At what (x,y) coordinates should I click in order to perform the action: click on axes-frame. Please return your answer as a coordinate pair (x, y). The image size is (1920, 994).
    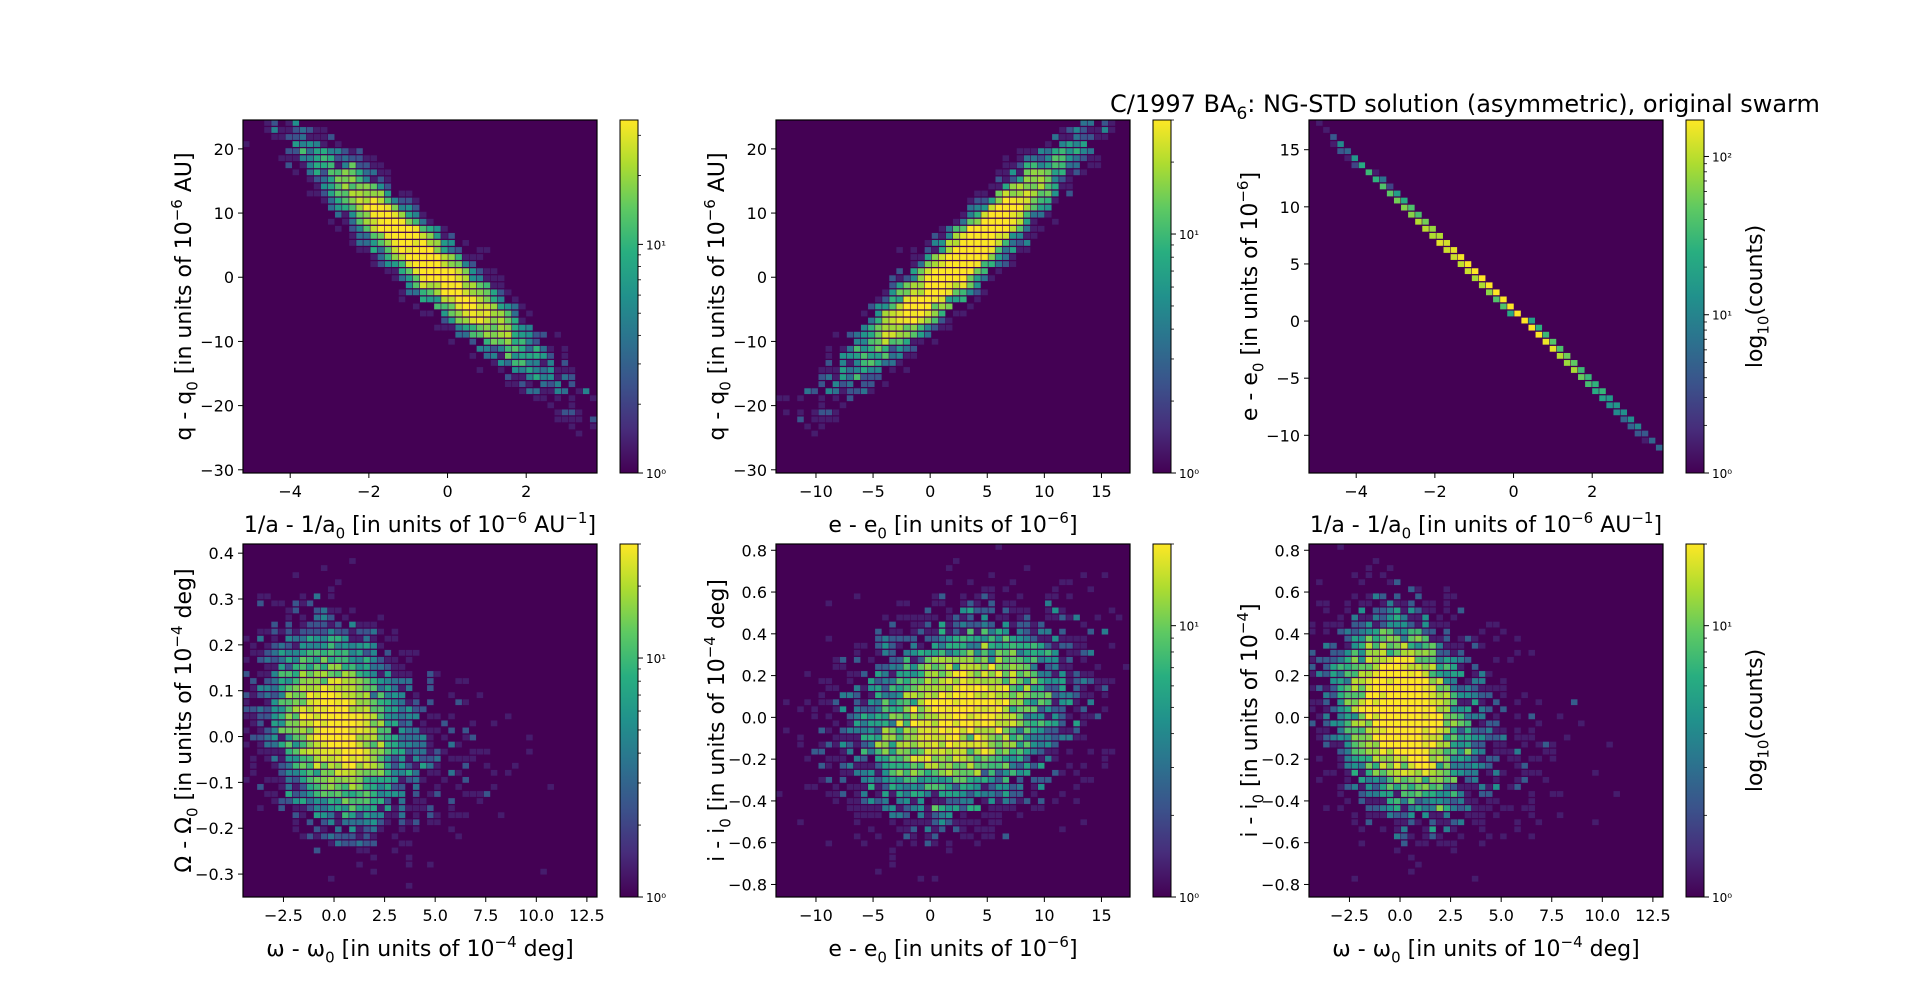
    Looking at the image, I should click on (1486, 720).